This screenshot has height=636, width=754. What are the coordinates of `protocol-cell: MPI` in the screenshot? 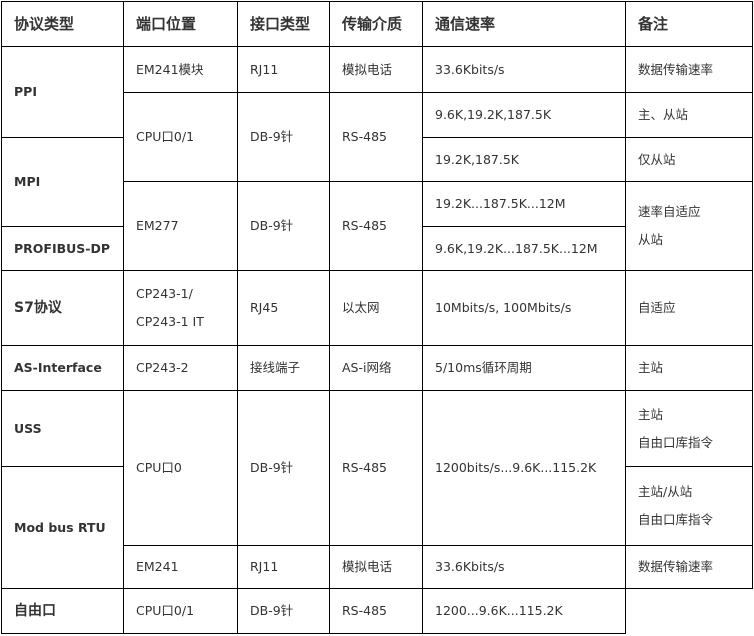 It's located at (62, 182).